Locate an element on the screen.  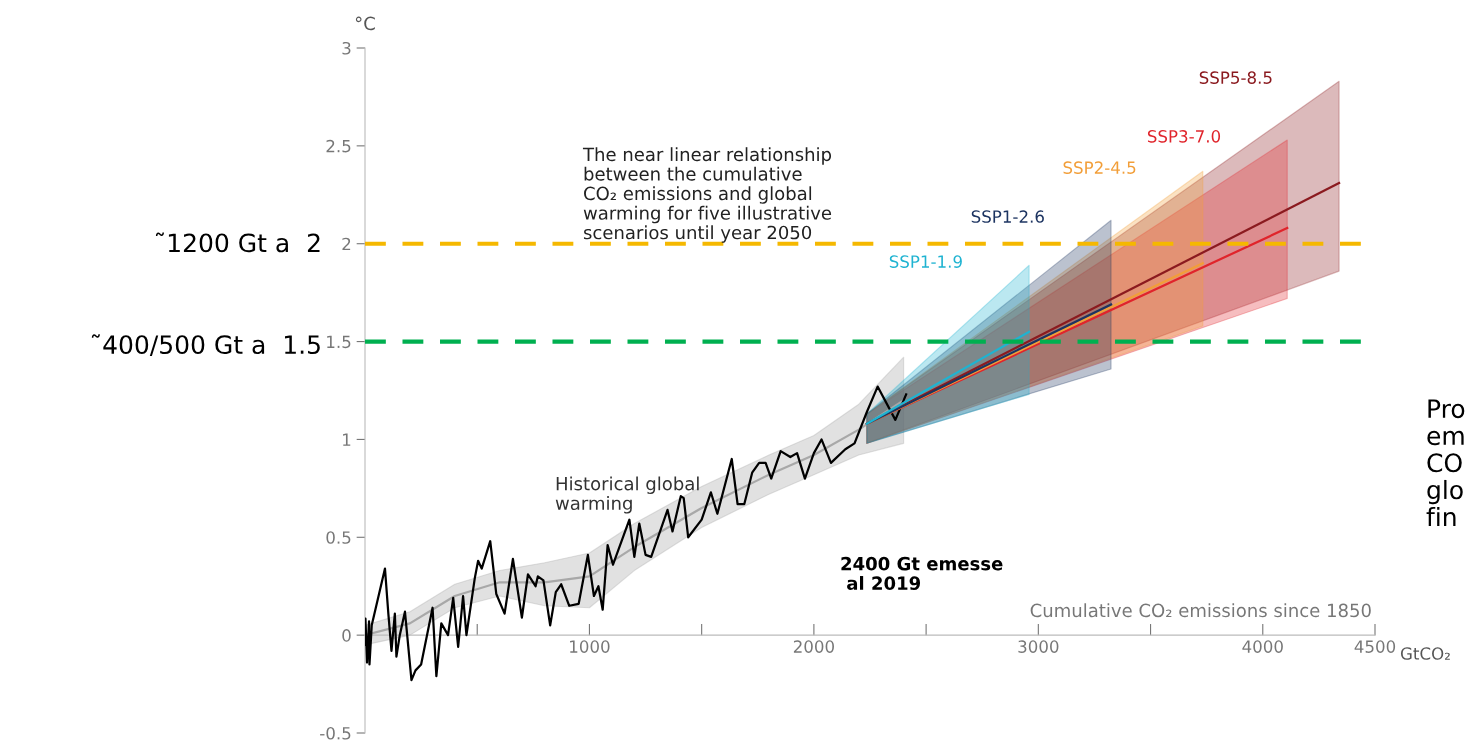
y-tick-label: 1.5 is located at coordinates (339, 342).